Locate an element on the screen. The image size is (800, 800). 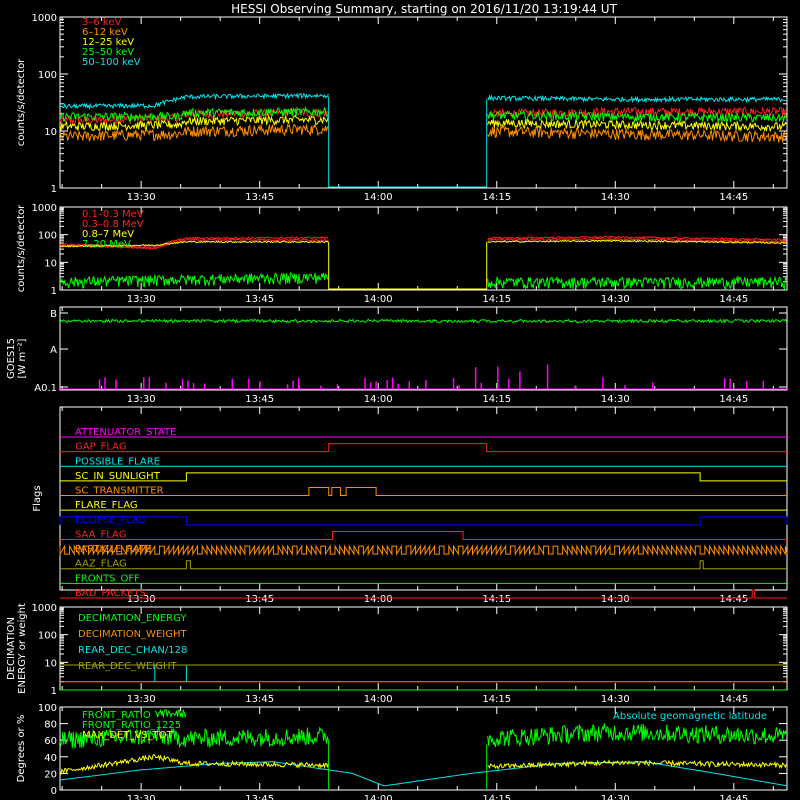
panel6-legend-front-ratio-1225: FRONT_RATIO_1225 is located at coordinates (131, 725).